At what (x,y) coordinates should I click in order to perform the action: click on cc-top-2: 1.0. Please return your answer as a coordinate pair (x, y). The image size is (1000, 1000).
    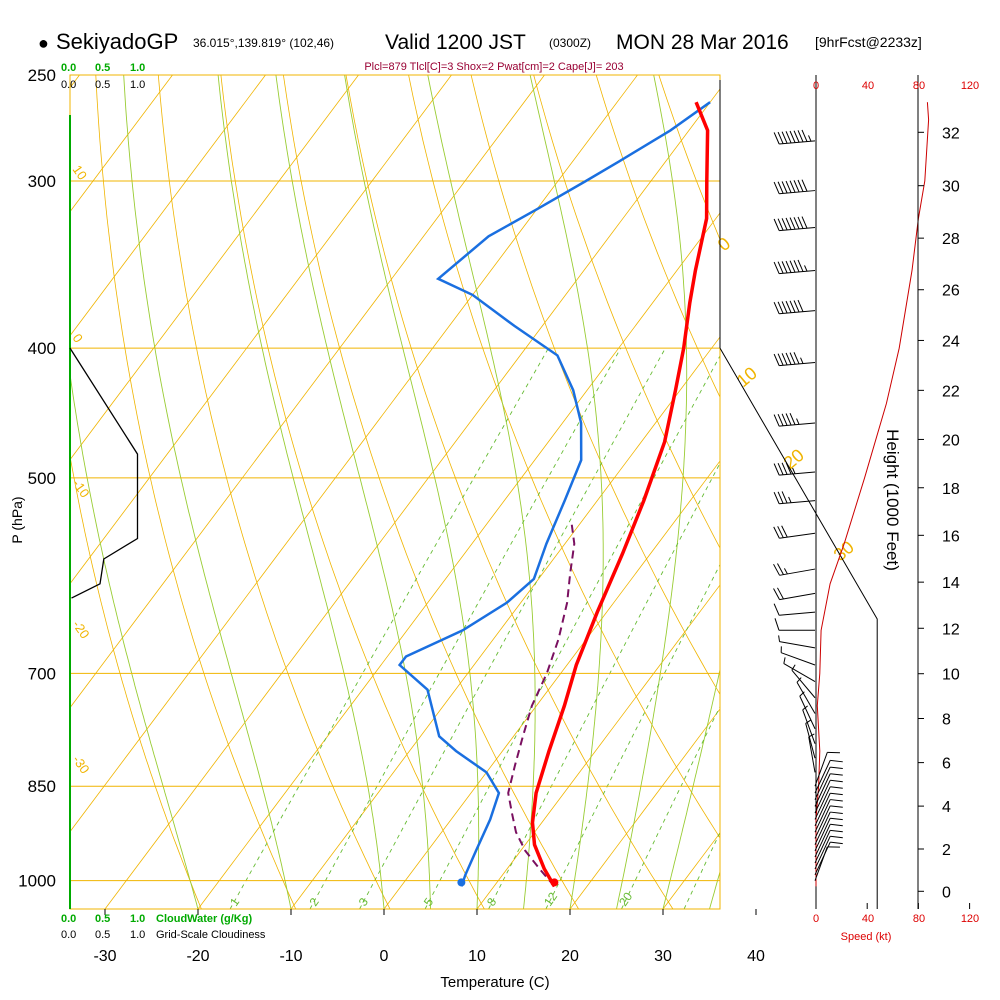
    Looking at the image, I should click on (137, 85).